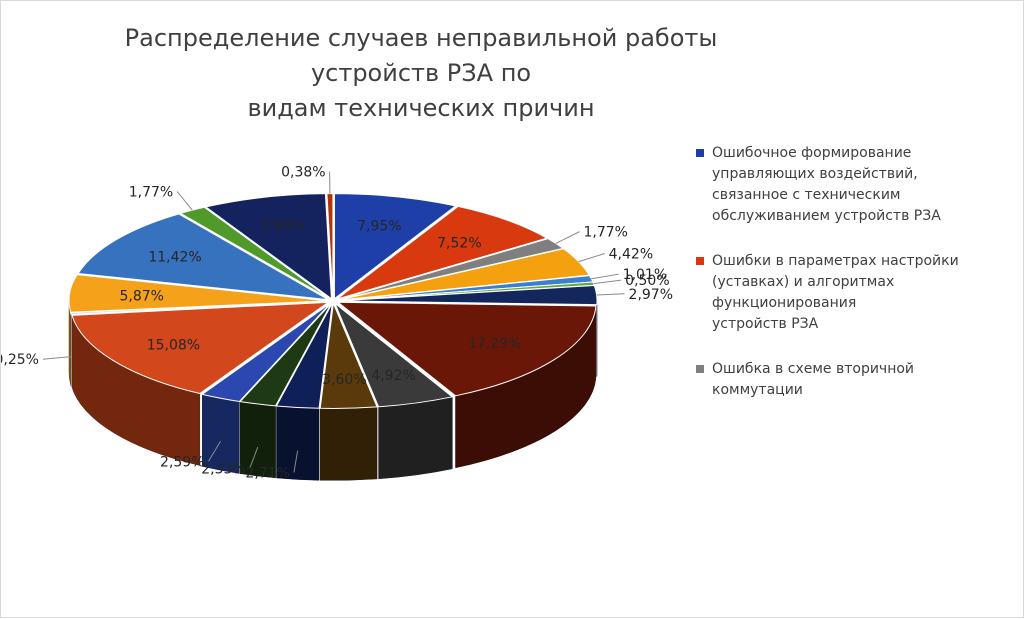 The height and width of the screenshot is (619, 1024). I want to click on pie-data-label: 7,89%, so click(282, 227).